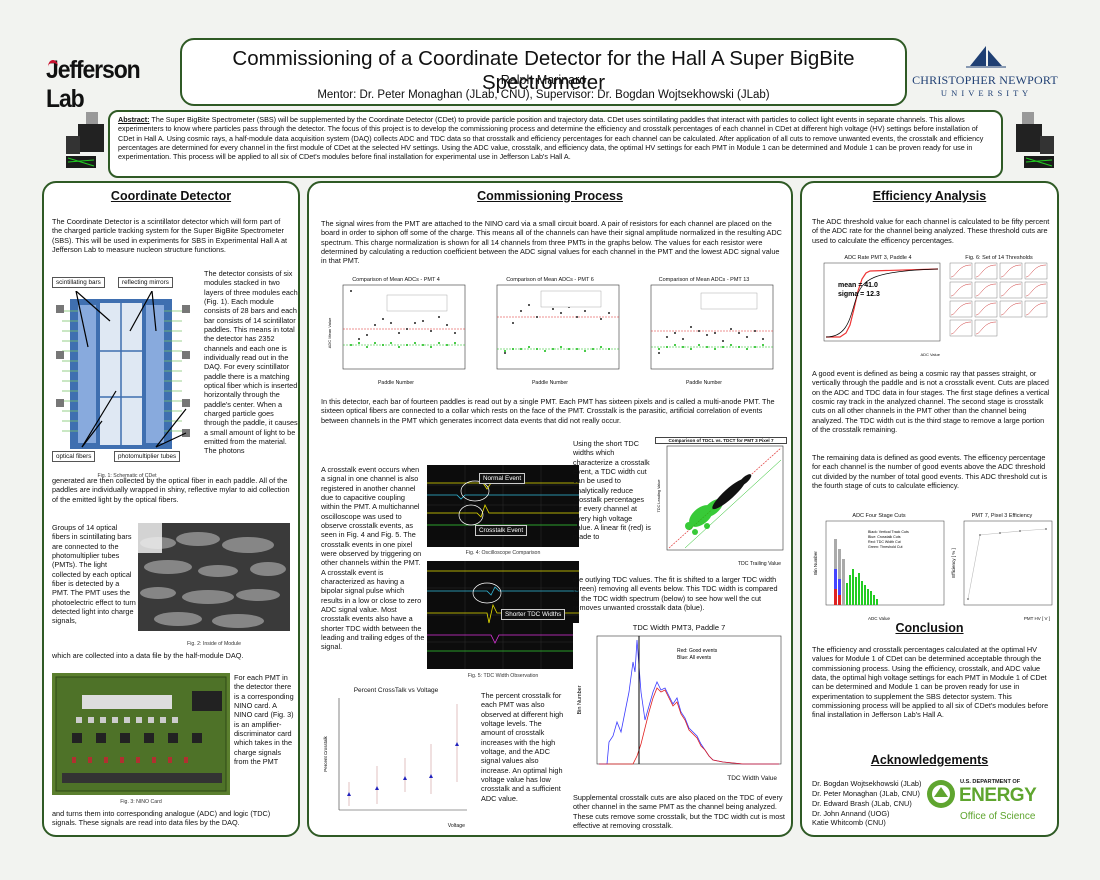  What do you see at coordinates (1034, 142) in the screenshot?
I see `pmt-icon-right` at bounding box center [1034, 142].